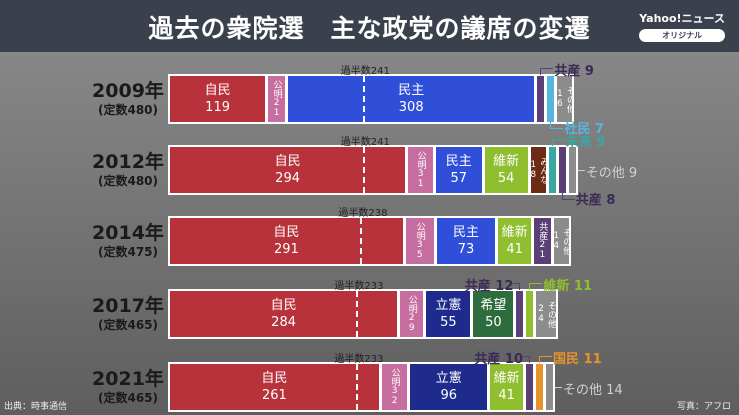 This screenshot has height=415, width=739. I want to click on segment-value: 50, so click(493, 322).